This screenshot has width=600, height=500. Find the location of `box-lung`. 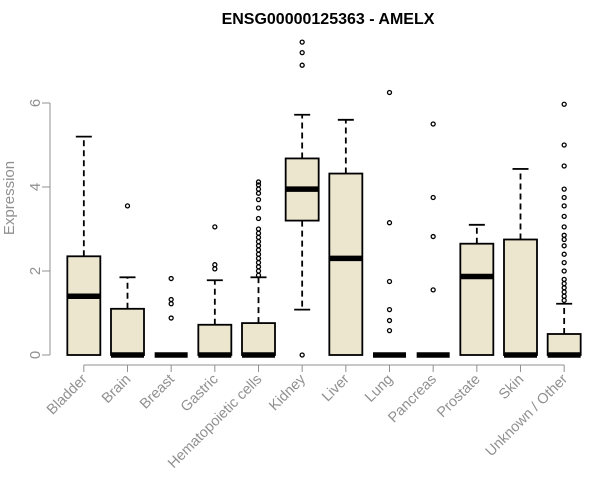

box-lung is located at coordinates (389, 223).